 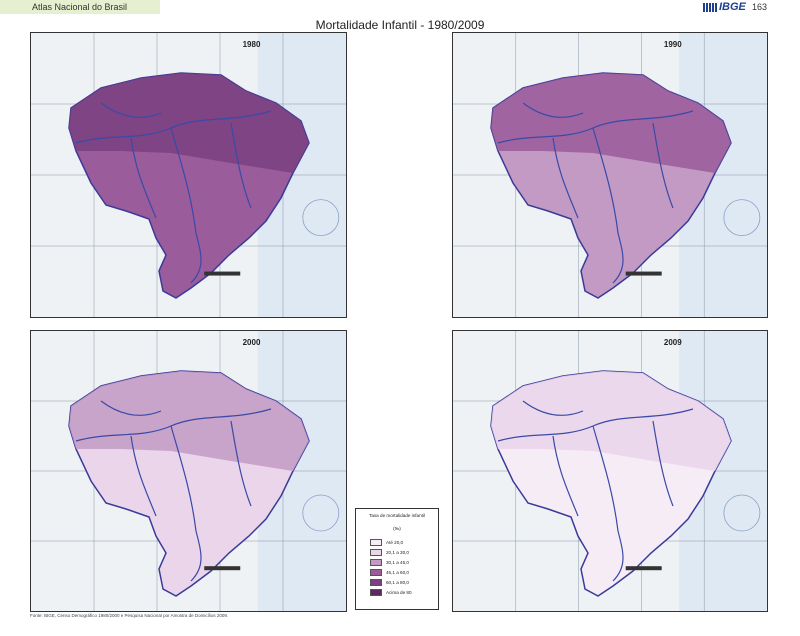 What do you see at coordinates (397, 552) in the screenshot?
I see `legend-label: 20,1 a 30,0` at bounding box center [397, 552].